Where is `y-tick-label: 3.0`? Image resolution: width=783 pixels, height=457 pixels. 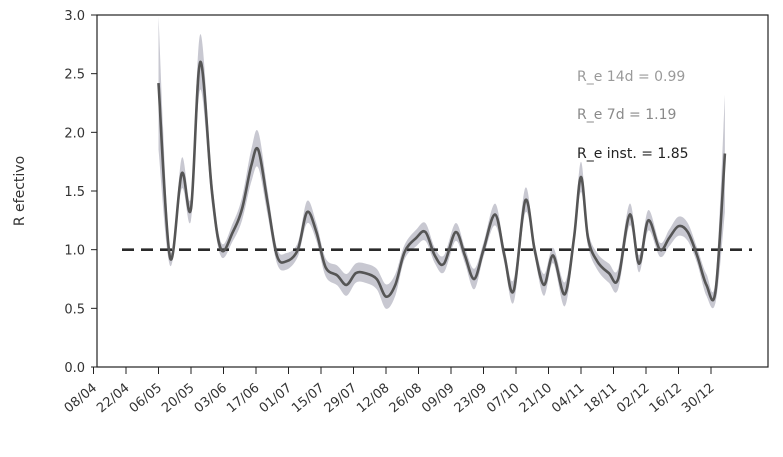
y-tick-label: 3.0 is located at coordinates (74, 16).